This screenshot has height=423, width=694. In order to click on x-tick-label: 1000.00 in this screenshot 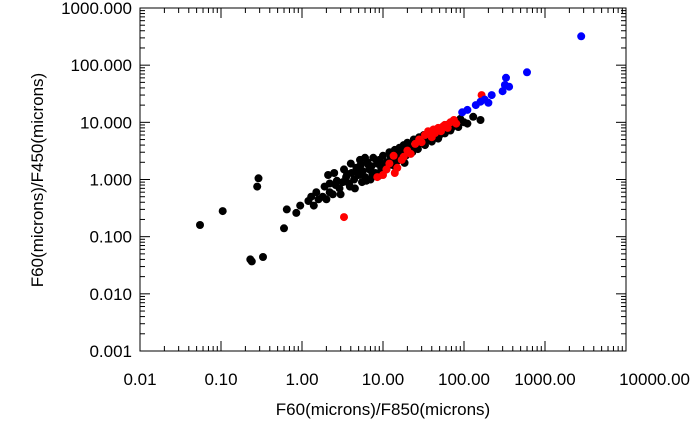, I will do `click(544, 379)`.